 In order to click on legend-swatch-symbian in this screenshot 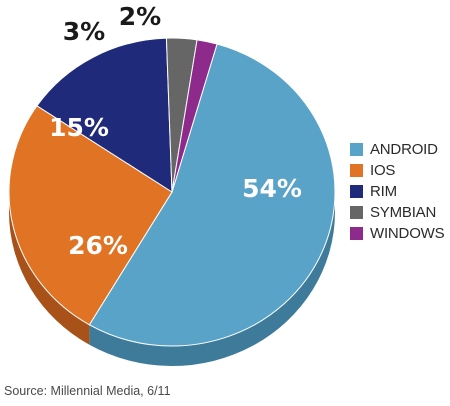, I will do `click(356, 212)`.